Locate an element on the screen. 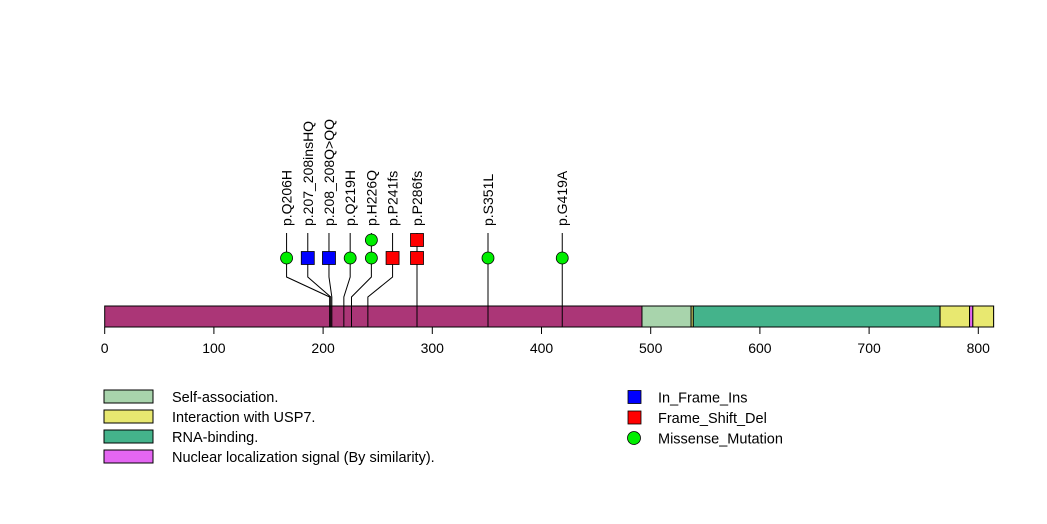 Image resolution: width=1047 pixels, height=524 pixels. x-axis: 0 100 200 300 400 500 600 700 800 is located at coordinates (545, 341).